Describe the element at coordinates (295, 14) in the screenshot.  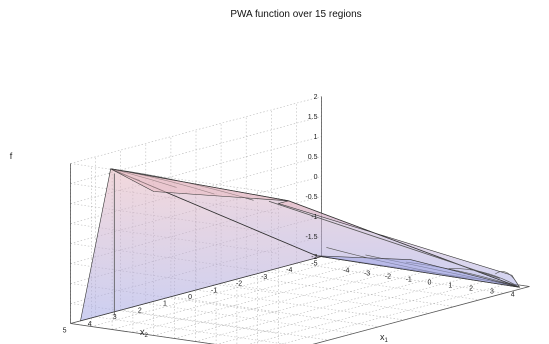
I see `chart-title: PWA function over 15 regions` at that location.